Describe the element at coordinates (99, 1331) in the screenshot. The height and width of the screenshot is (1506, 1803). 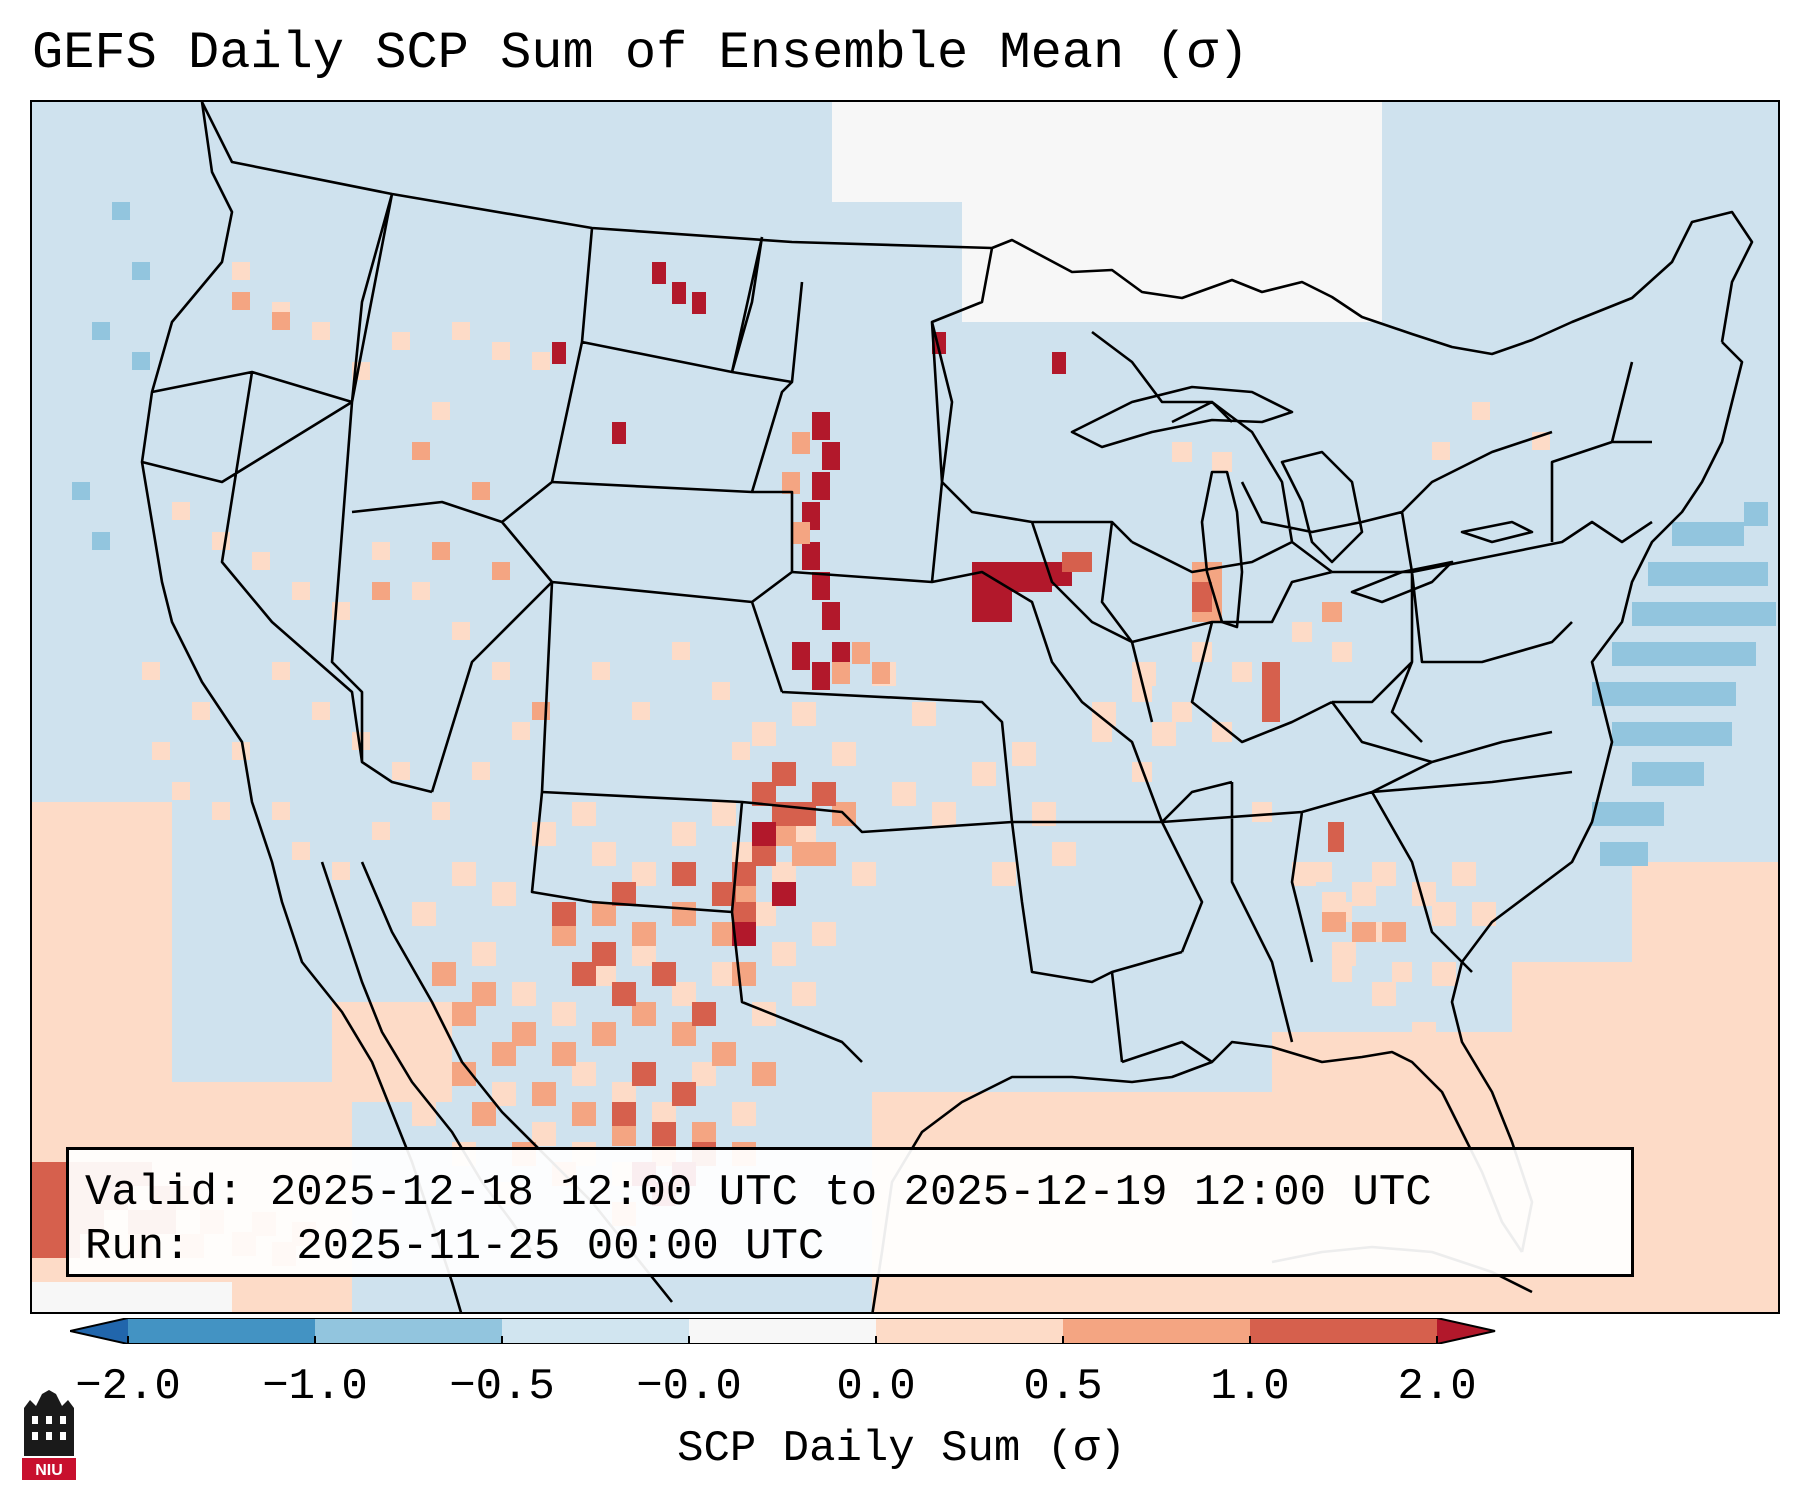
I see `colorbar-extend-low` at that location.